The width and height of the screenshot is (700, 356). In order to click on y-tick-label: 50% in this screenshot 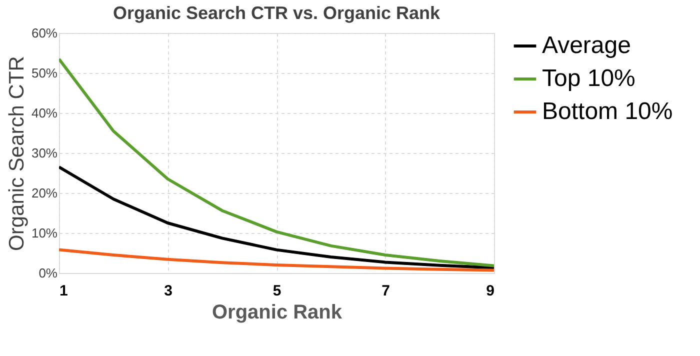, I will do `click(44, 73)`.